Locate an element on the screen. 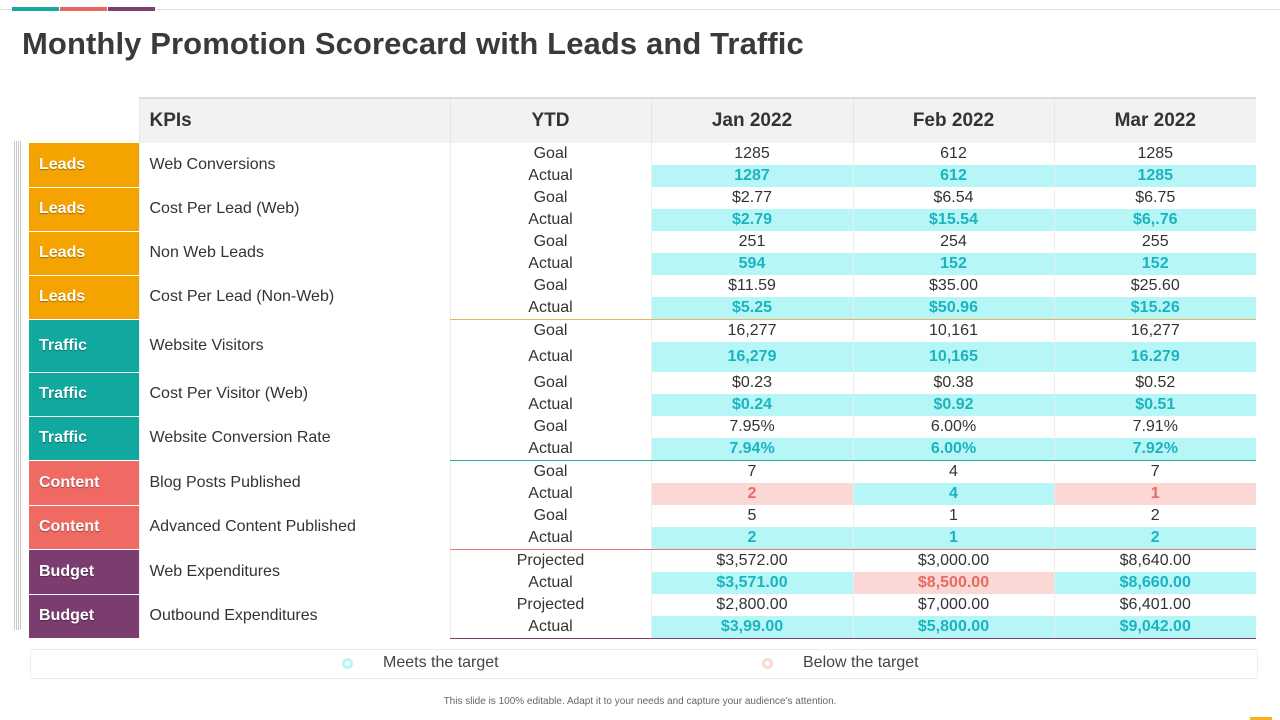 The width and height of the screenshot is (1280, 720). actual-value-mar: 1285 is located at coordinates (1154, 176).